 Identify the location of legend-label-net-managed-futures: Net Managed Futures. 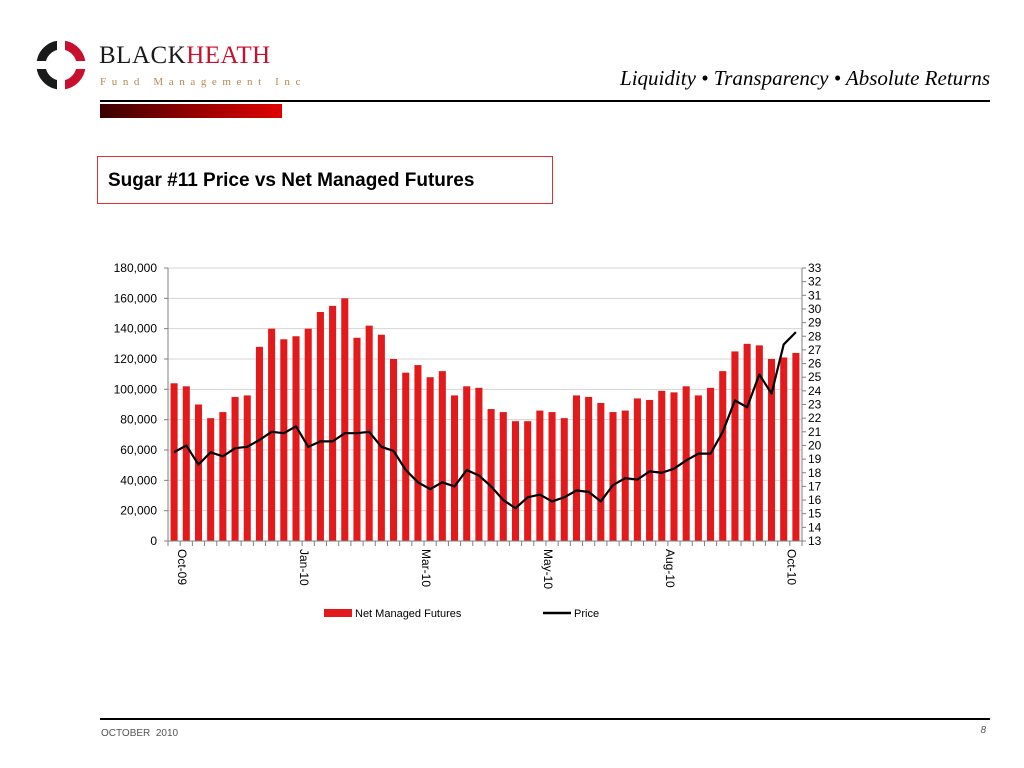
(408, 614).